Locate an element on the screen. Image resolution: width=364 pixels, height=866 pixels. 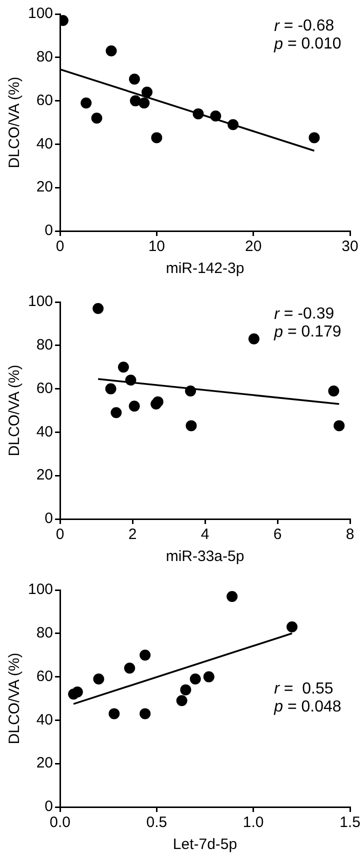
x-tick-label: 6 is located at coordinates (277, 535).